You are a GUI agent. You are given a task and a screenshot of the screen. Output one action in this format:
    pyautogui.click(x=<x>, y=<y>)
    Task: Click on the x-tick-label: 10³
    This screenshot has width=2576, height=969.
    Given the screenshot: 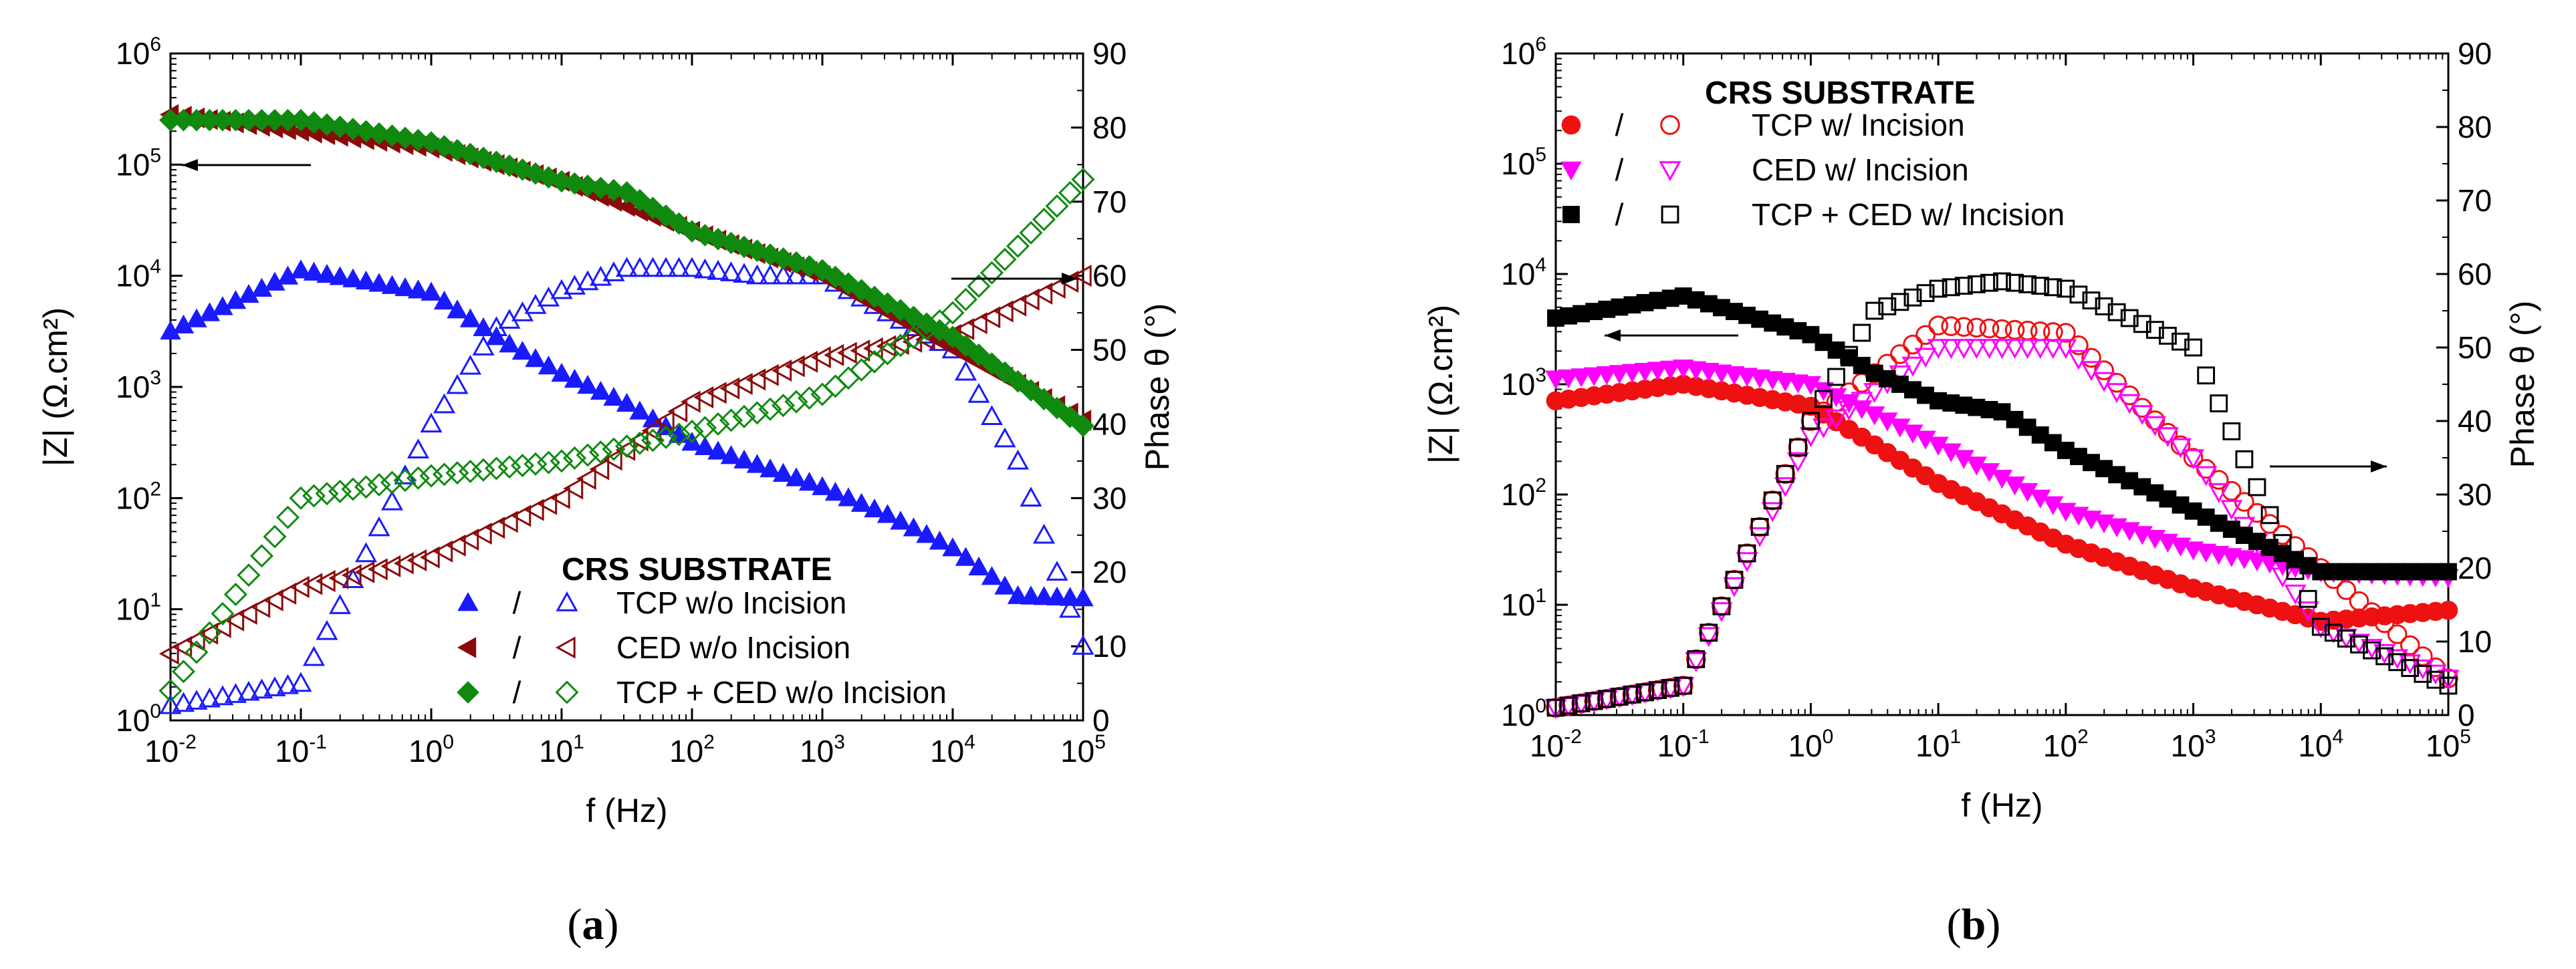 What is the action you would take?
    pyautogui.click(x=822, y=750)
    